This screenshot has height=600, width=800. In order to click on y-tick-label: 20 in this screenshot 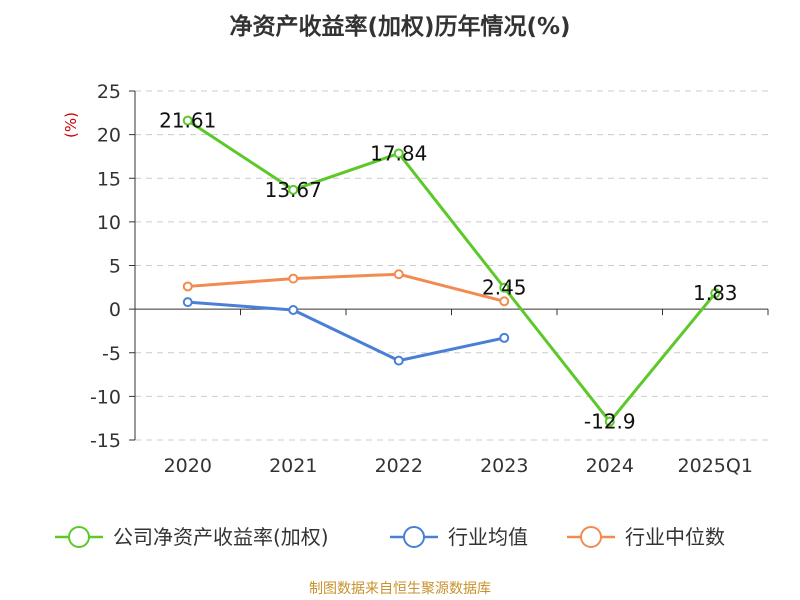, I will do `click(109, 136)`.